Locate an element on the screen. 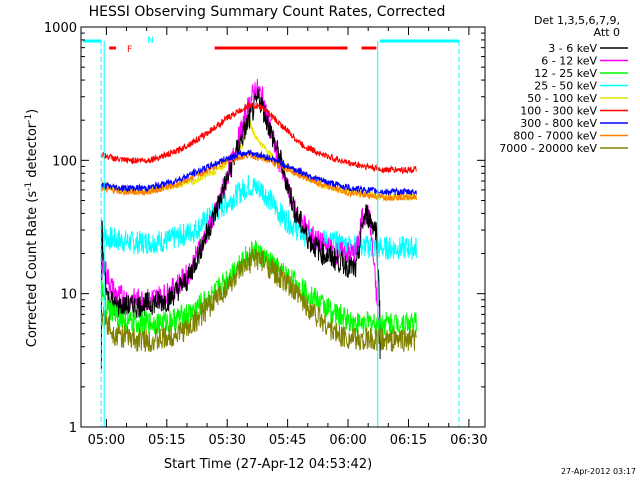 This screenshot has width=640, height=480. flare-flag-label: F is located at coordinates (129, 50).